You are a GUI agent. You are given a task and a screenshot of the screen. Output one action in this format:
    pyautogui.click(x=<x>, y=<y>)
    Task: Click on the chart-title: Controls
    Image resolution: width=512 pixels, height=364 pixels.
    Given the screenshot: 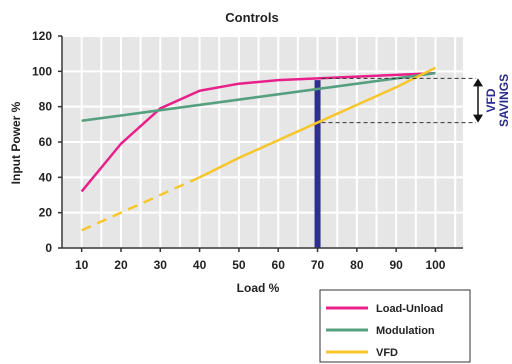 What is the action you would take?
    pyautogui.click(x=251, y=17)
    